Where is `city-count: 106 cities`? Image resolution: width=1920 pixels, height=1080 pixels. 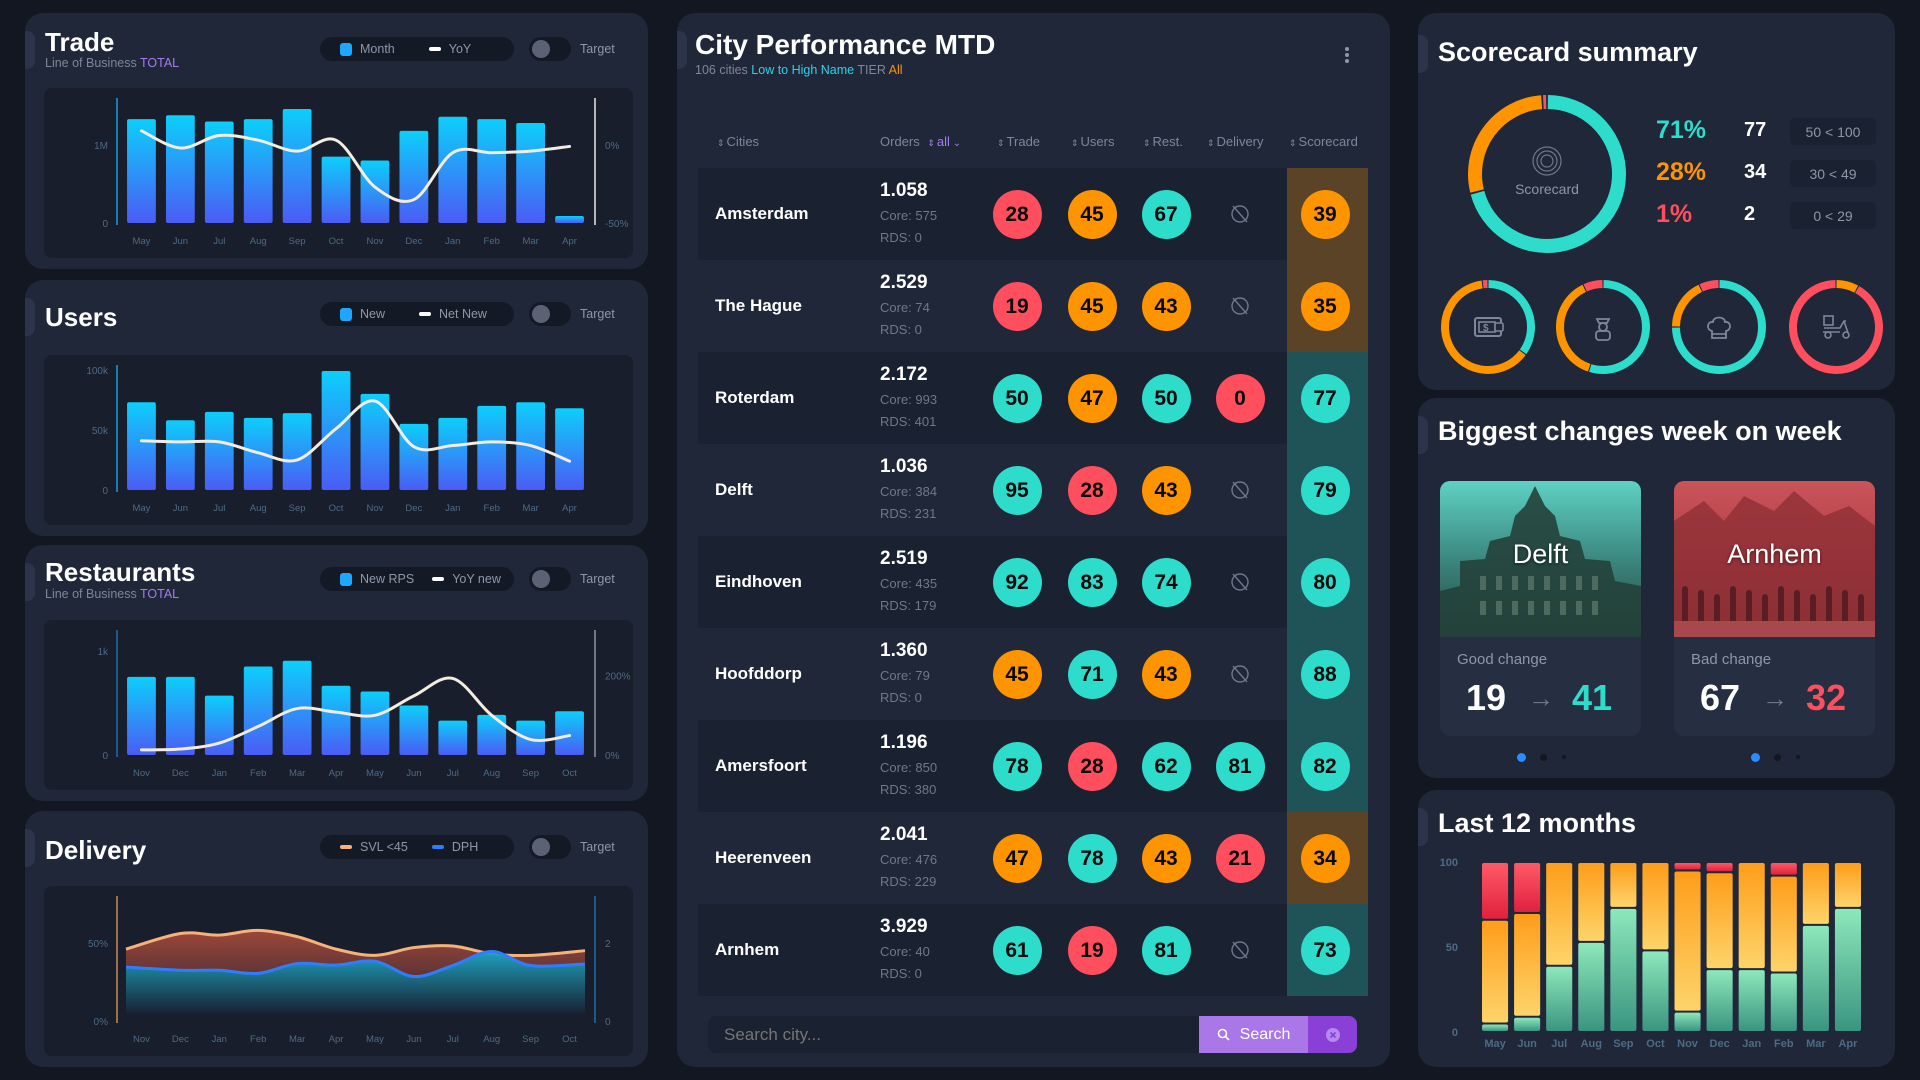 city-count: 106 cities is located at coordinates (721, 70).